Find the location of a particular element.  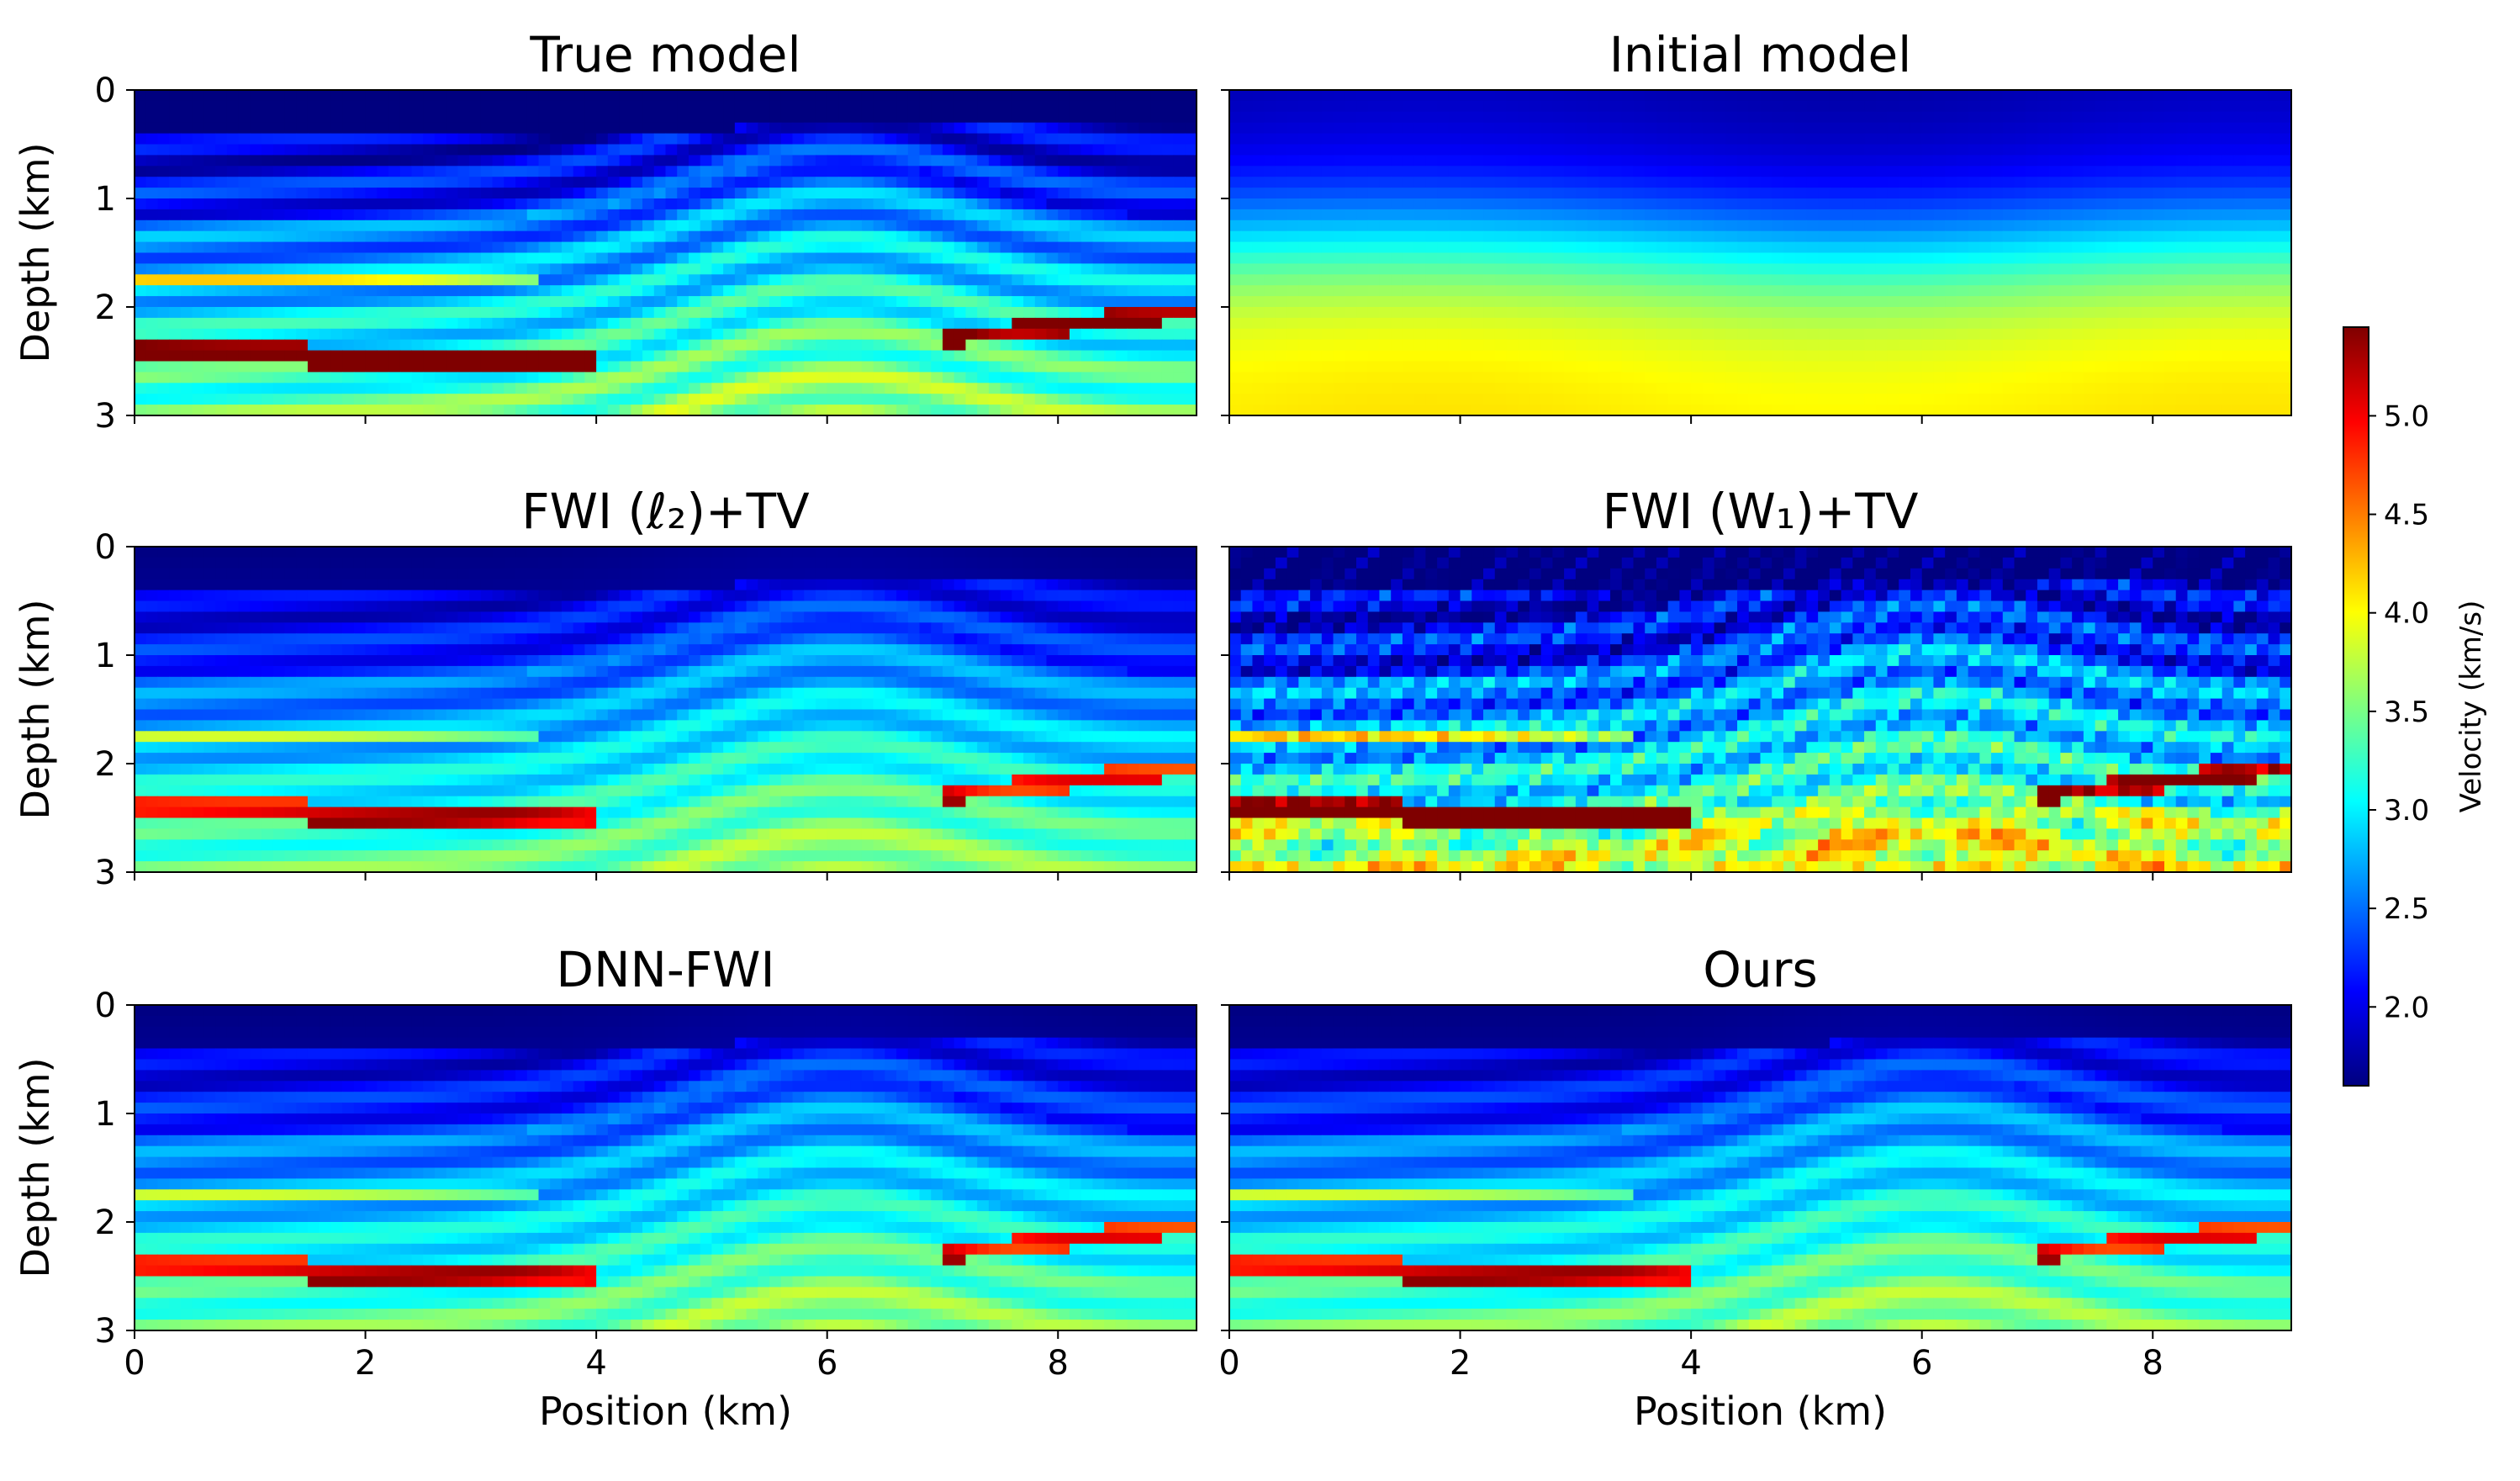

panel-6: Ours 0 2 4 6 8 Position (km) is located at coordinates (1754, 1187).